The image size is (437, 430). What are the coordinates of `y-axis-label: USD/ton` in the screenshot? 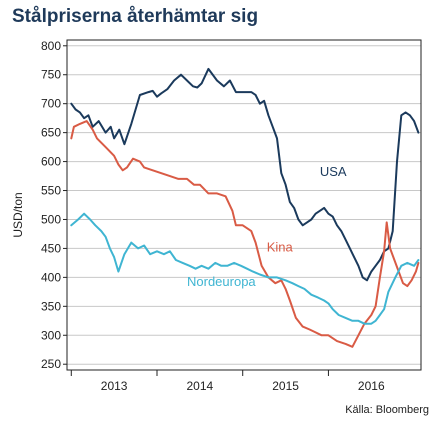 It's located at (18, 214).